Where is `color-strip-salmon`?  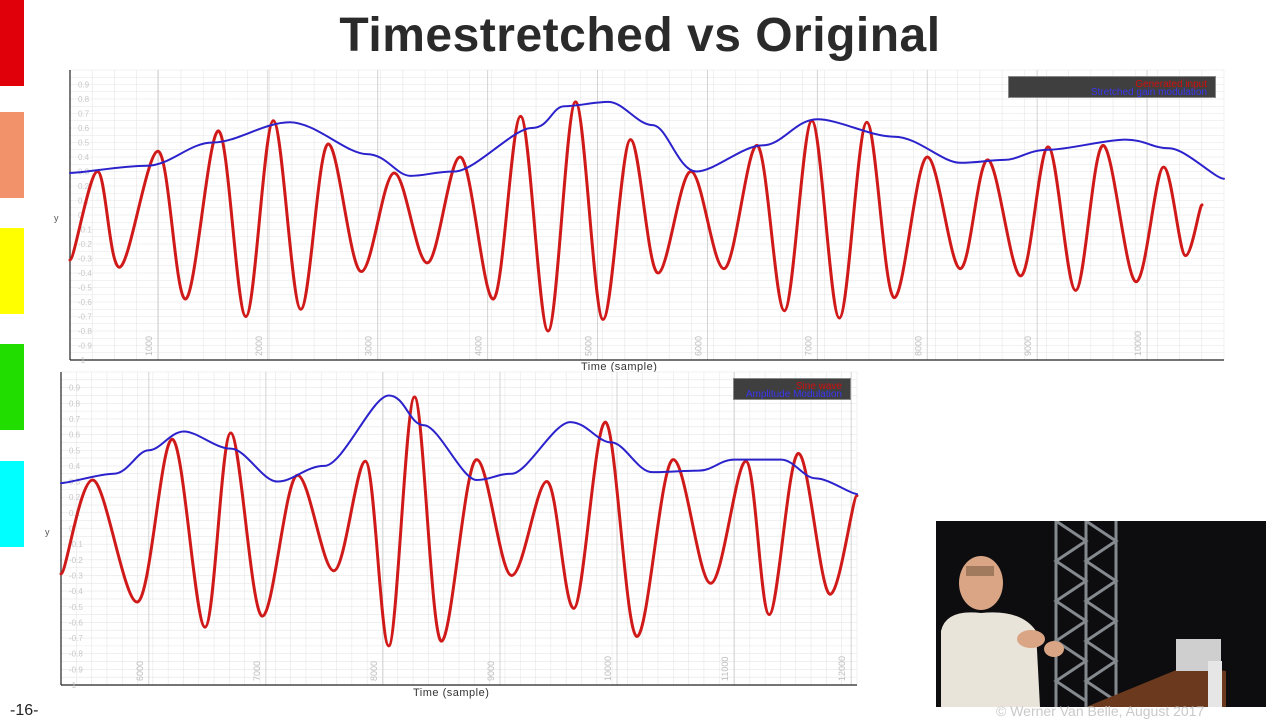 color-strip-salmon is located at coordinates (12, 155).